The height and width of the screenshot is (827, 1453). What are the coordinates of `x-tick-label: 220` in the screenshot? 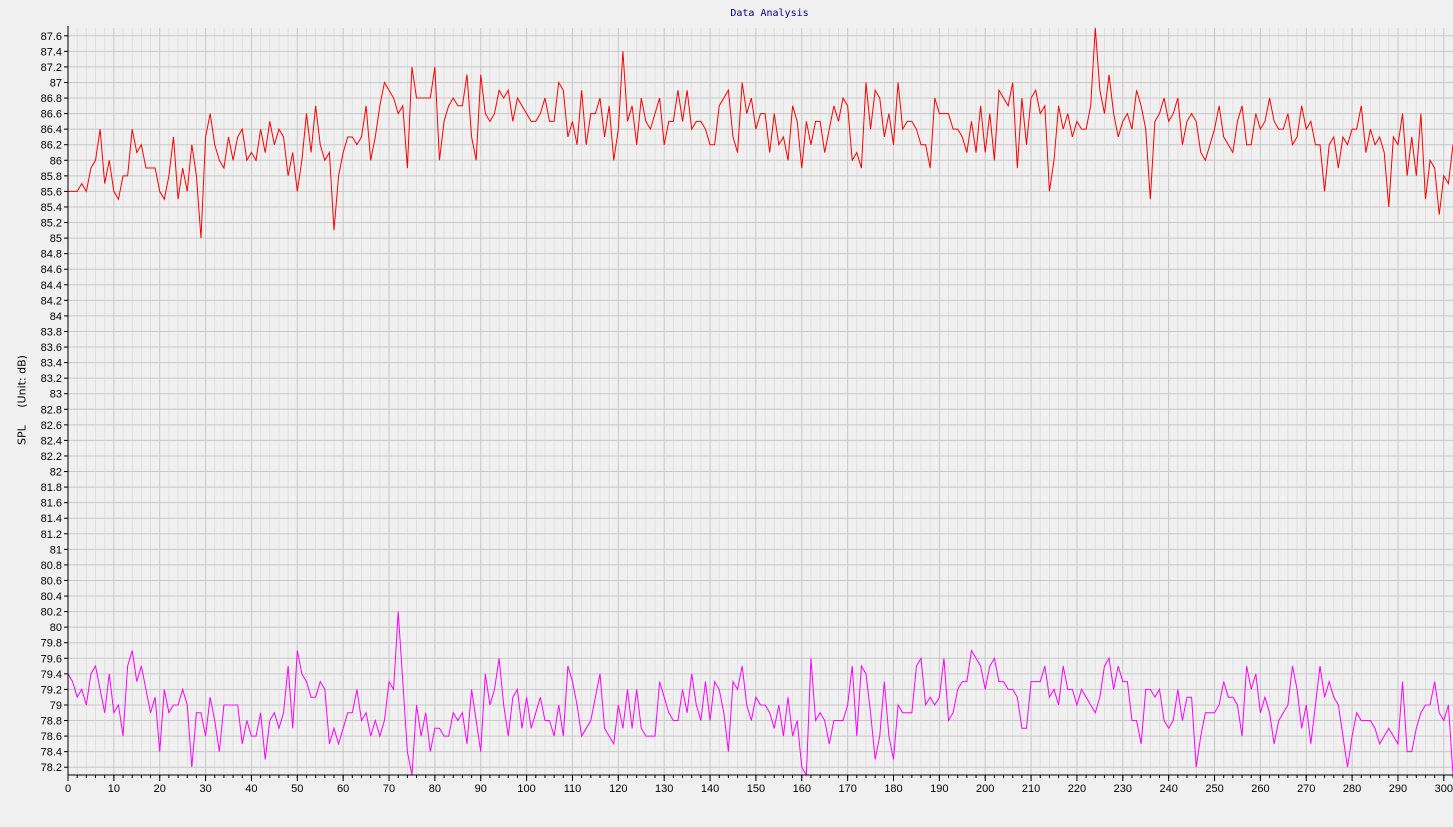 It's located at (1077, 789).